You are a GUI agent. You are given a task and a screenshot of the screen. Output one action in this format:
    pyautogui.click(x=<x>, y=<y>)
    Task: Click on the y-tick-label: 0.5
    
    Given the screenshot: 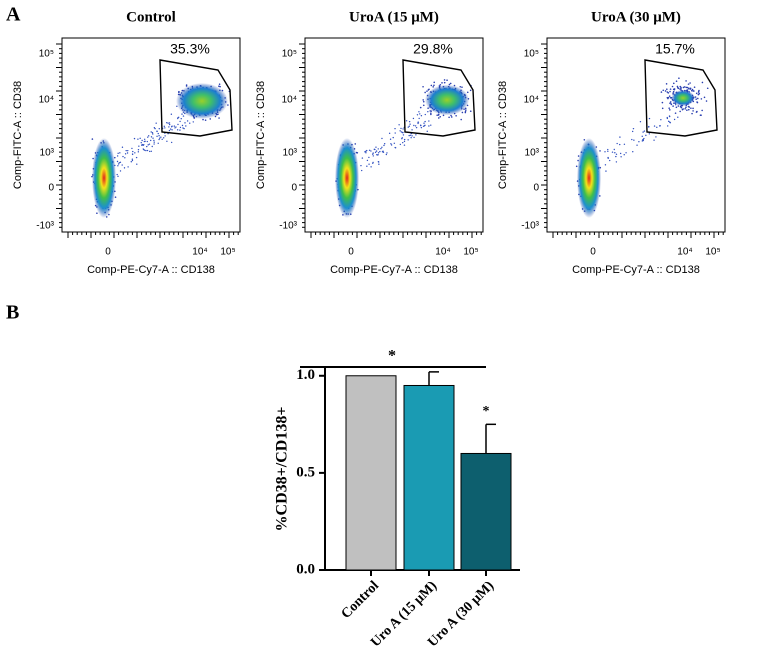 What is the action you would take?
    pyautogui.click(x=305, y=472)
    